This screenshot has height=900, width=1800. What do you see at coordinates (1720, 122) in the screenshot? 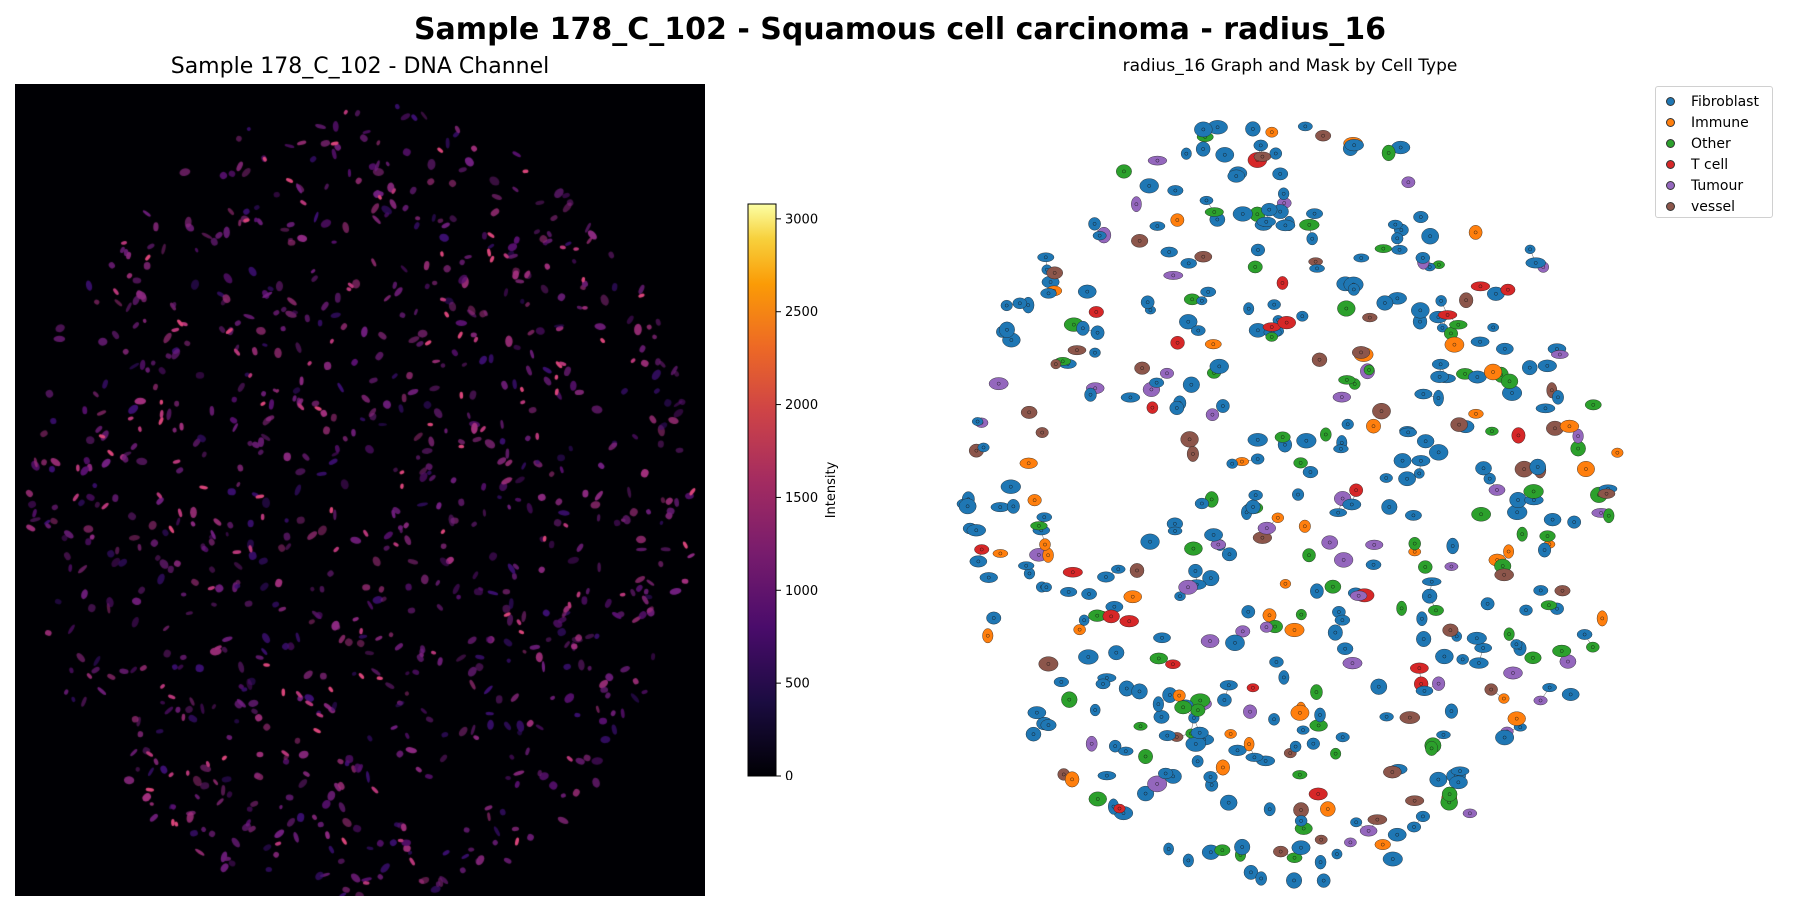
I see `legend-label: Immune` at bounding box center [1720, 122].